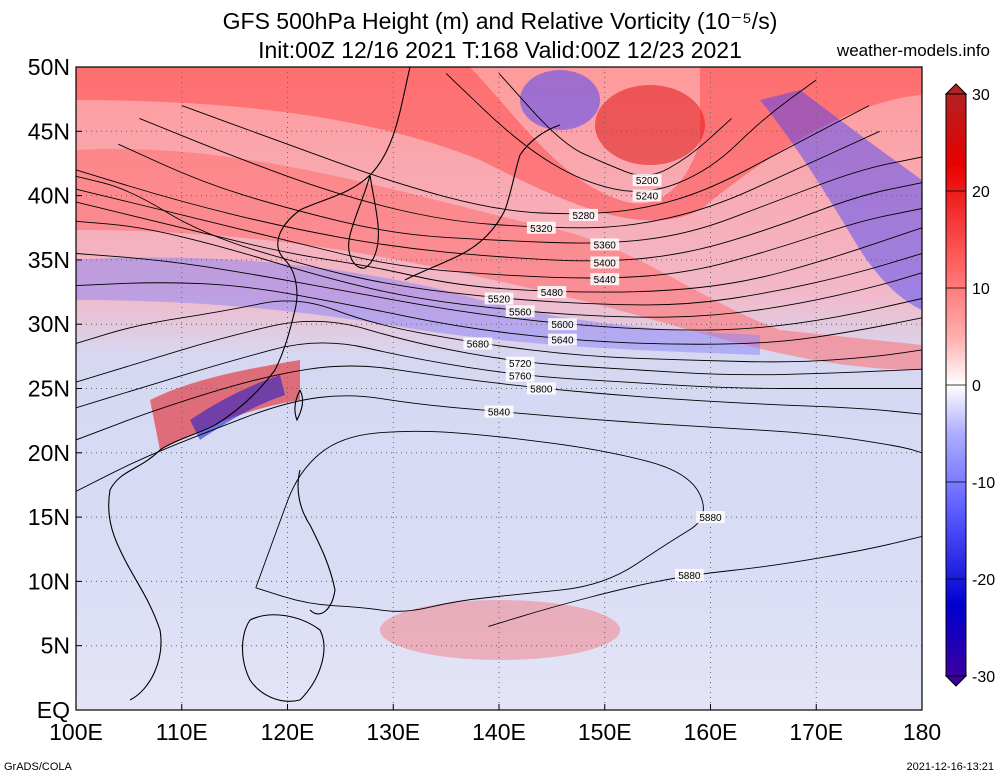 Image resolution: width=1000 pixels, height=779 pixels. I want to click on colorbar-label: -20, so click(983, 580).